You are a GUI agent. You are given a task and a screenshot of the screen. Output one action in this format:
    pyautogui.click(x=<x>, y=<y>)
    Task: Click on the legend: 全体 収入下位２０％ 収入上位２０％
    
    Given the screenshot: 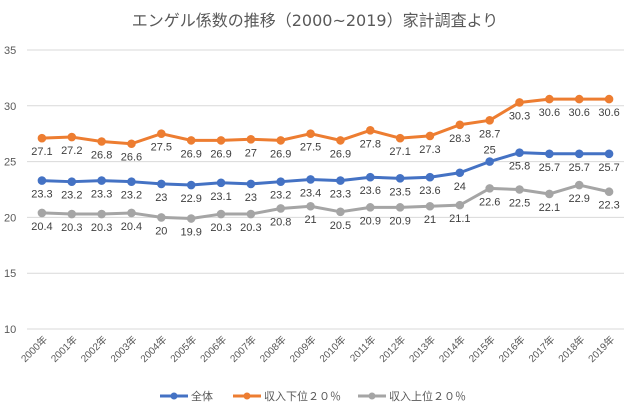 What is the action you would take?
    pyautogui.click(x=313, y=396)
    